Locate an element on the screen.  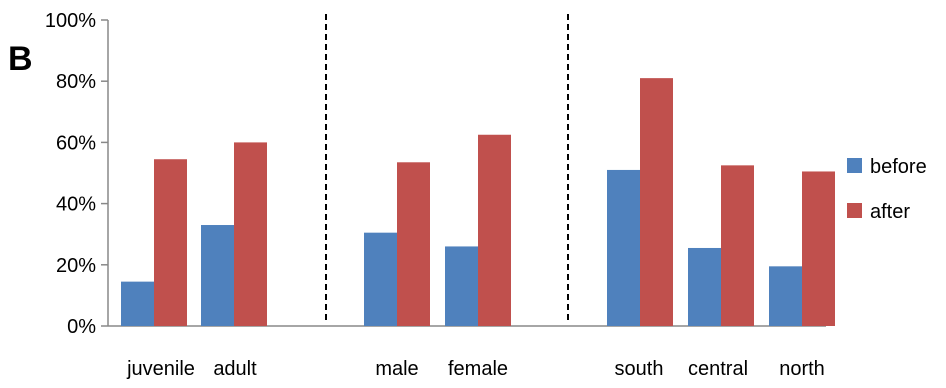
y-tick-label: 80% is located at coordinates (76, 82).